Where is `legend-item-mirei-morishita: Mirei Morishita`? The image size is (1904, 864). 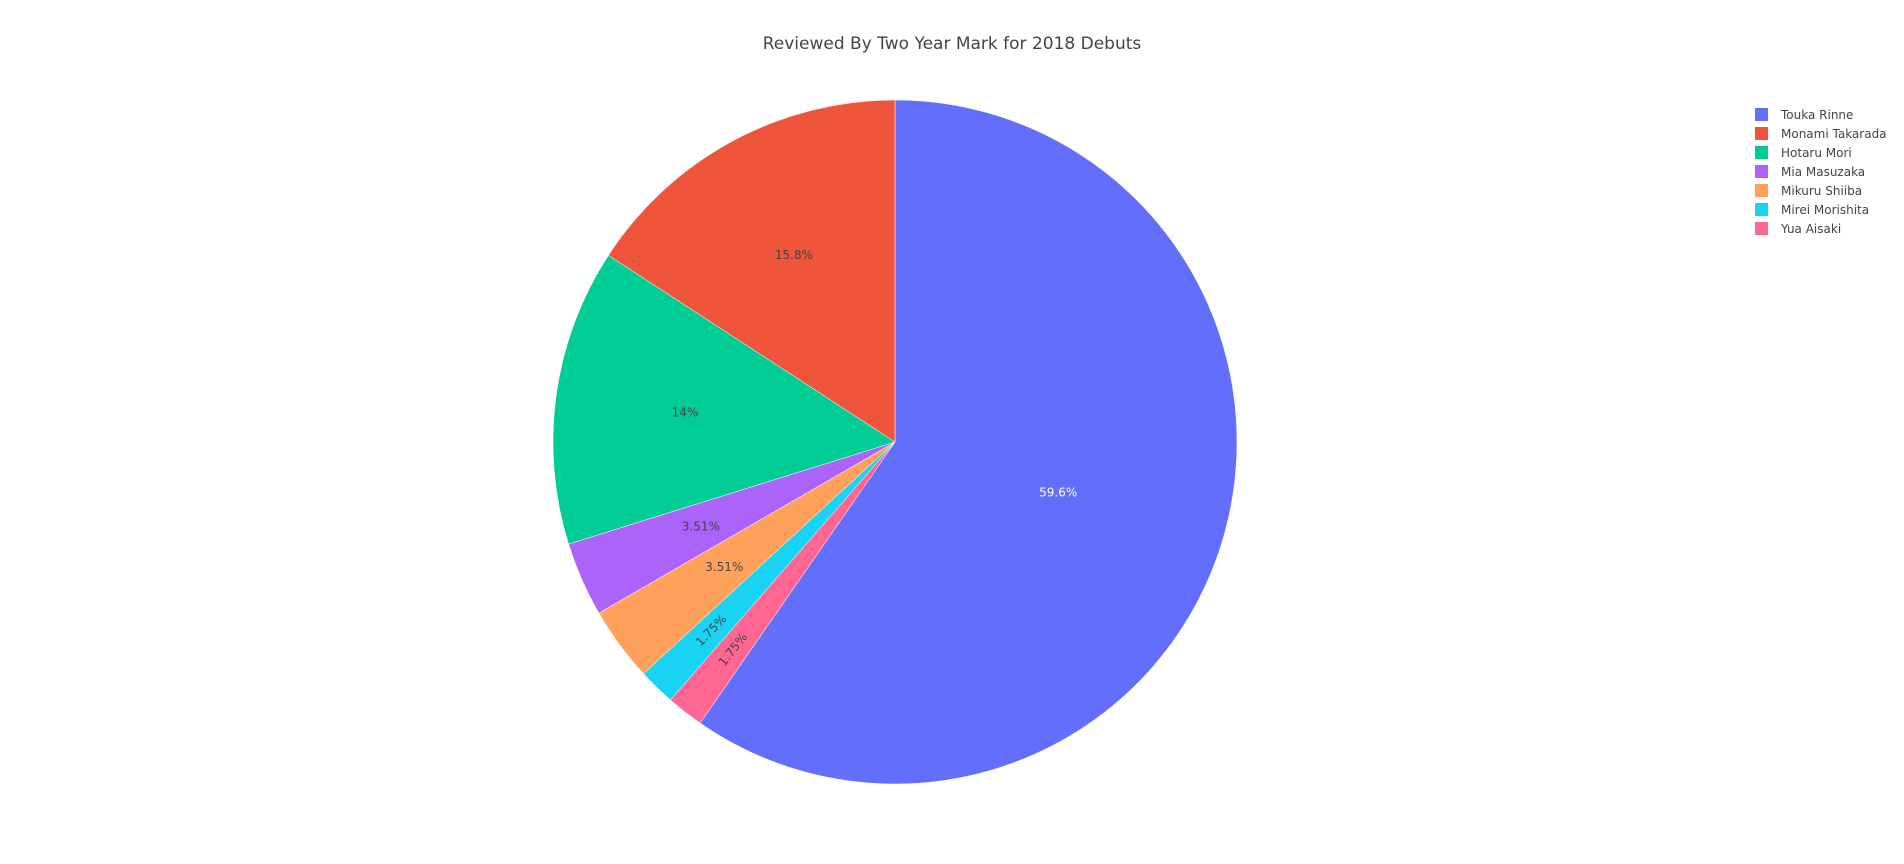 legend-item-mirei-morishita: Mirei Morishita is located at coordinates (1812, 210).